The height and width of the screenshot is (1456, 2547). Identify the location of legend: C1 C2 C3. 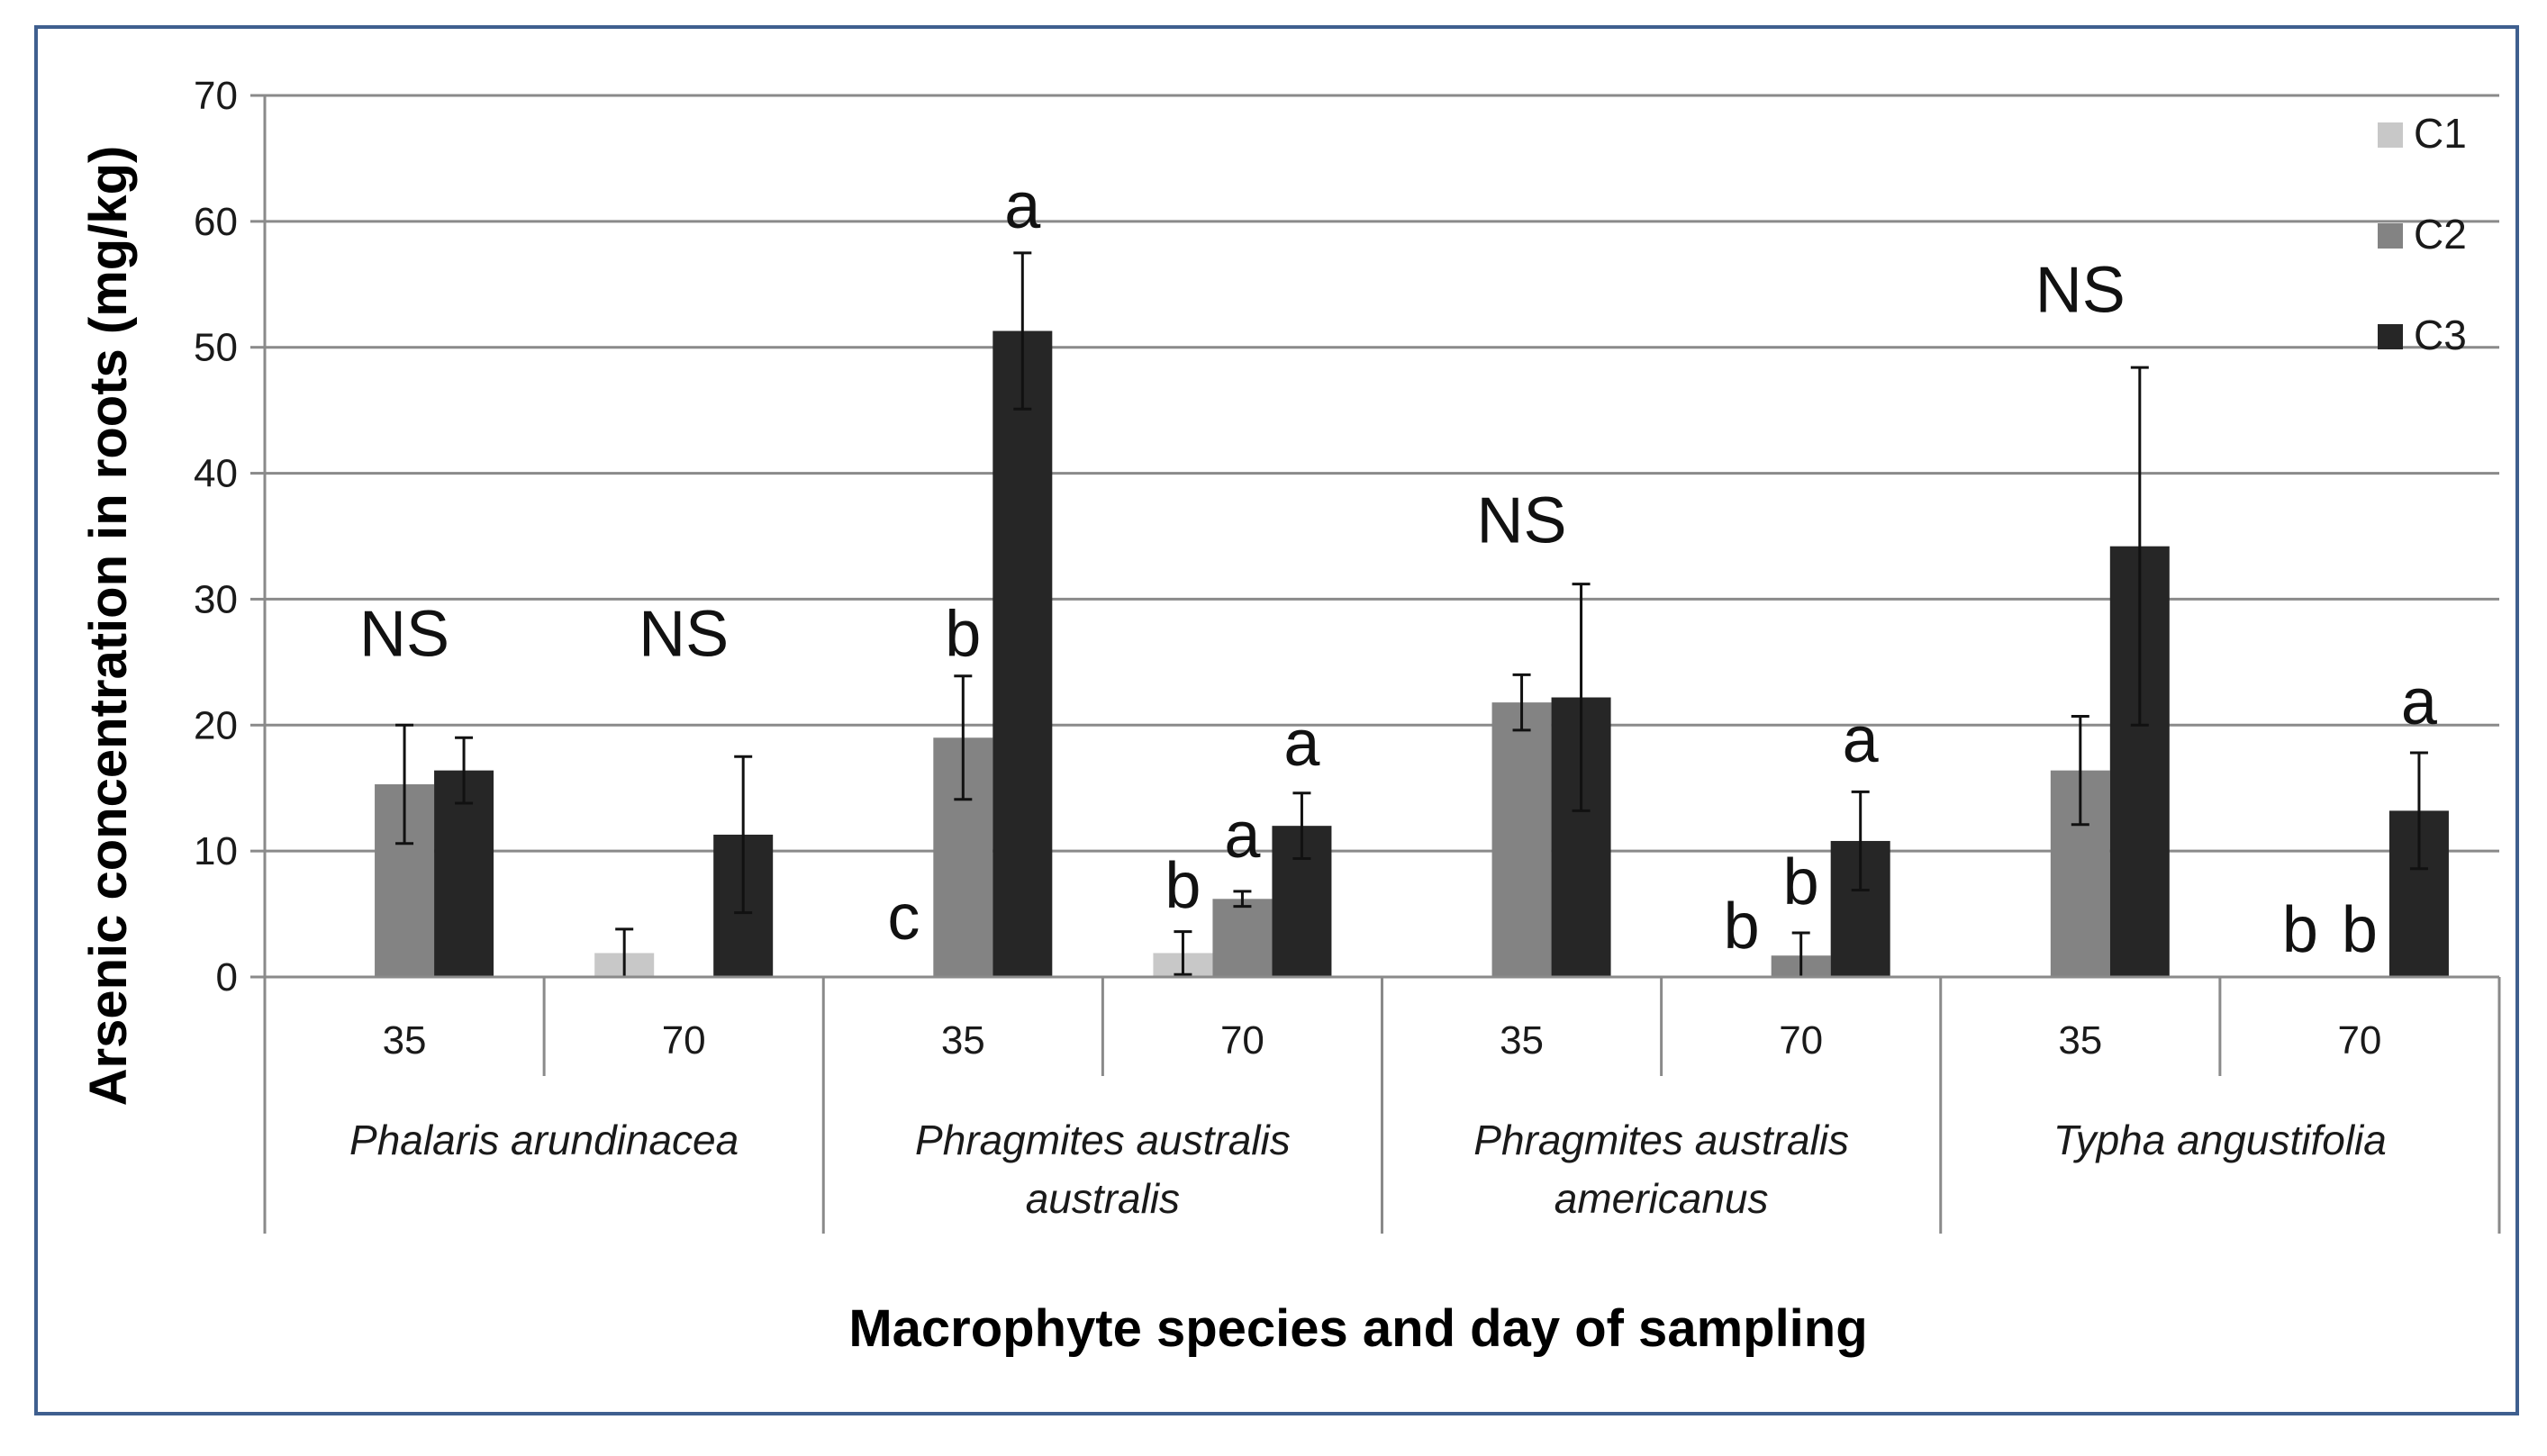
(2422, 234).